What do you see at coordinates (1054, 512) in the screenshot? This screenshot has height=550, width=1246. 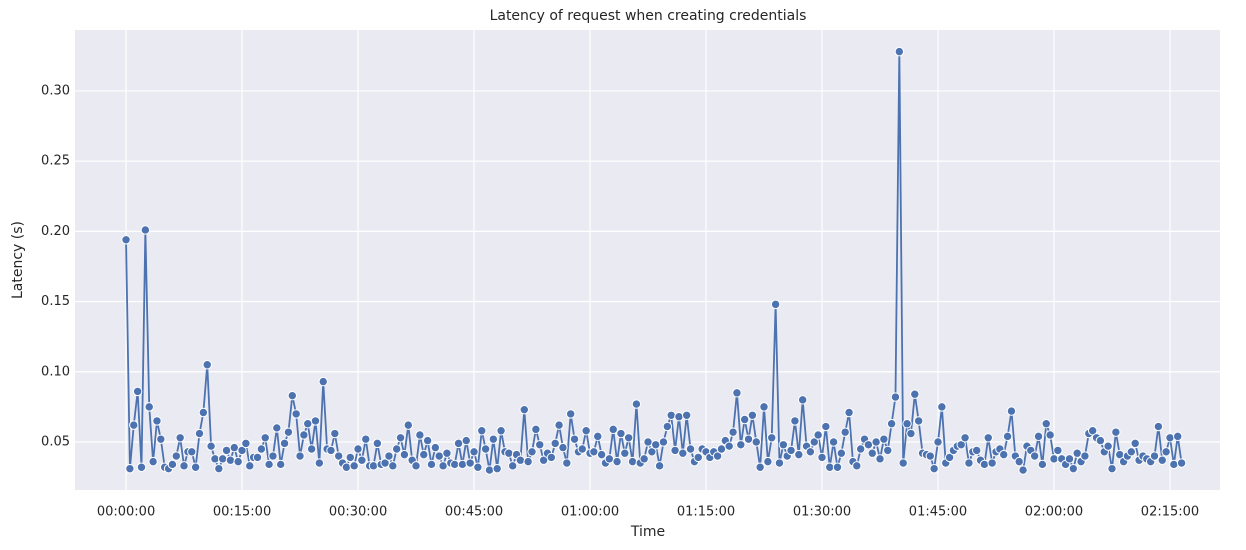 I see `x-tick-label: 02:00:00` at bounding box center [1054, 512].